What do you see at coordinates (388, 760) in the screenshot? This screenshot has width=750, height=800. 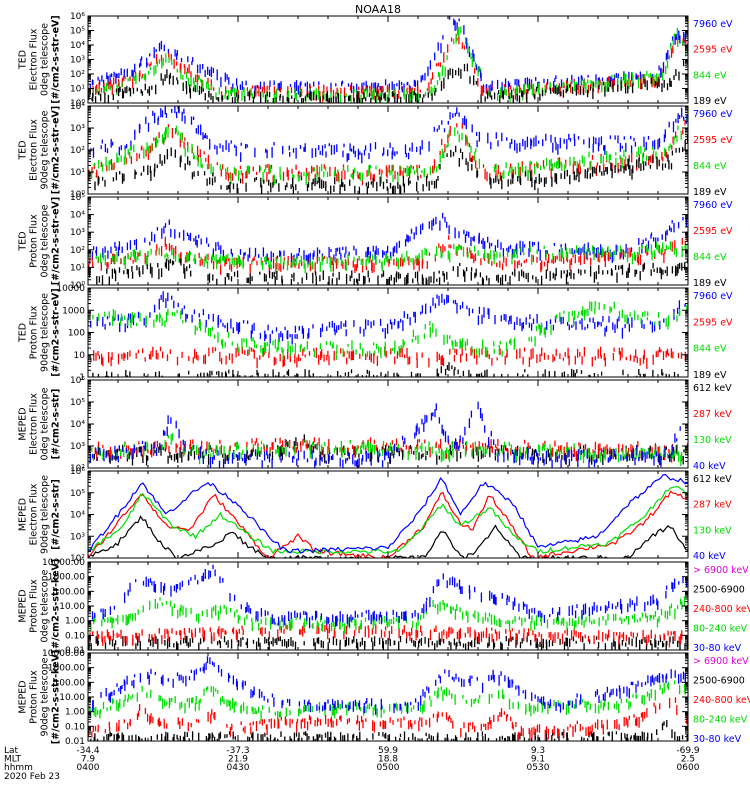 I see `x-tick-mlt: 18.8` at bounding box center [388, 760].